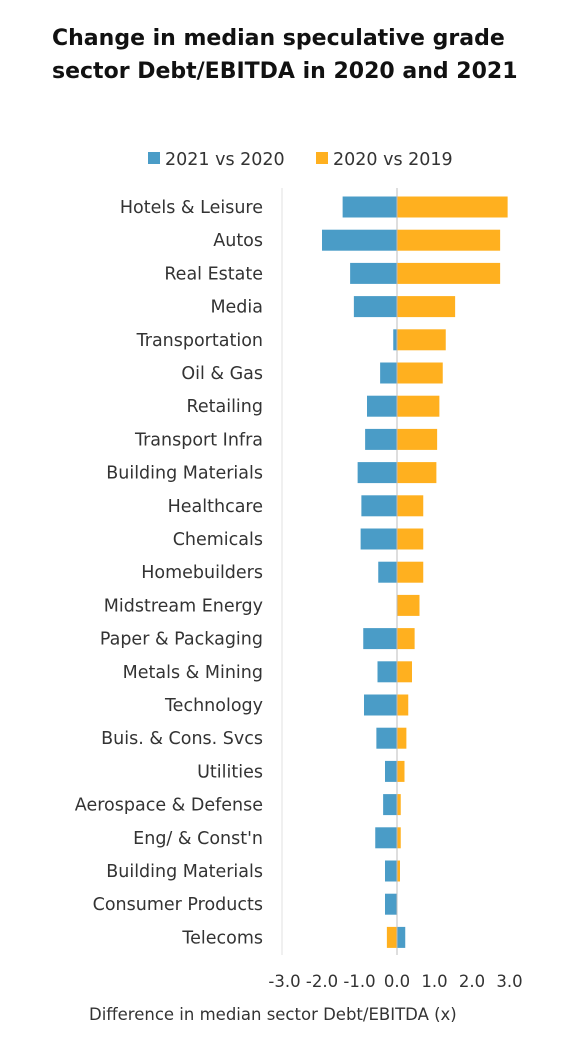 The height and width of the screenshot is (1047, 587). I want to click on legend-label: 2021 vs 2020, so click(225, 160).